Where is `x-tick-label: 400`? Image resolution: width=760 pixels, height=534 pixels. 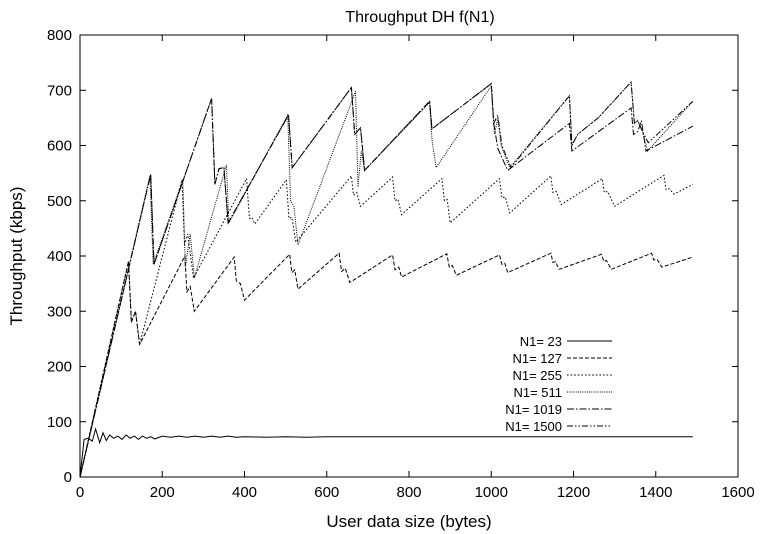 x-tick-label: 400 is located at coordinates (244, 492).